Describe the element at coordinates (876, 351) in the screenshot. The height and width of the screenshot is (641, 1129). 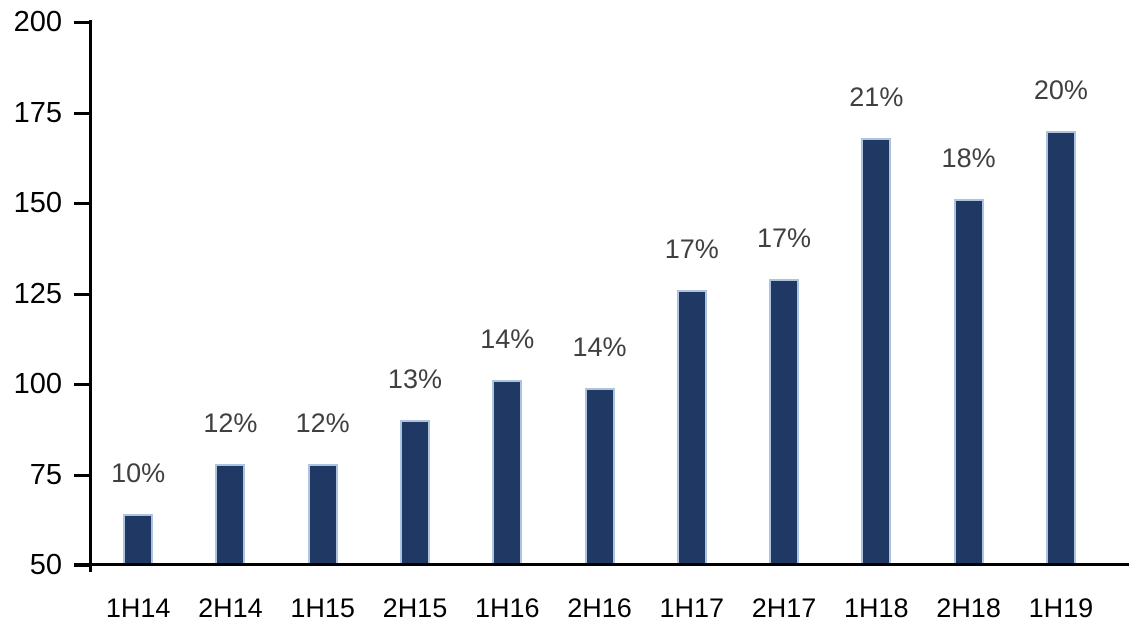
I see `bar-1h18` at that location.